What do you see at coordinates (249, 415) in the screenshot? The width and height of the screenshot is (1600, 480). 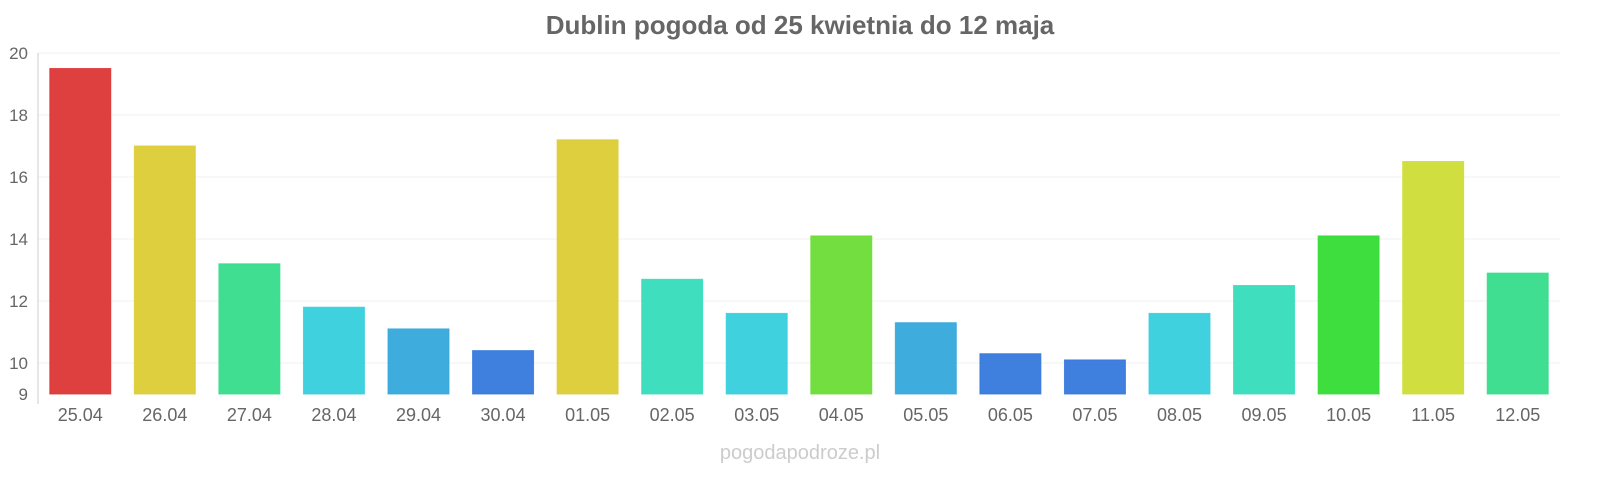 I see `x-tick-label: 27.04` at bounding box center [249, 415].